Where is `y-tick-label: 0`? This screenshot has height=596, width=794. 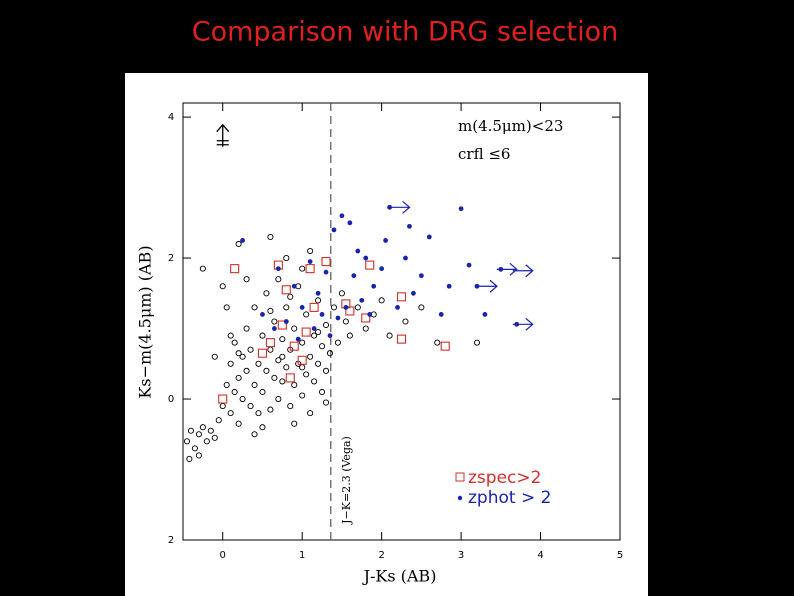 y-tick-label: 0 is located at coordinates (171, 399).